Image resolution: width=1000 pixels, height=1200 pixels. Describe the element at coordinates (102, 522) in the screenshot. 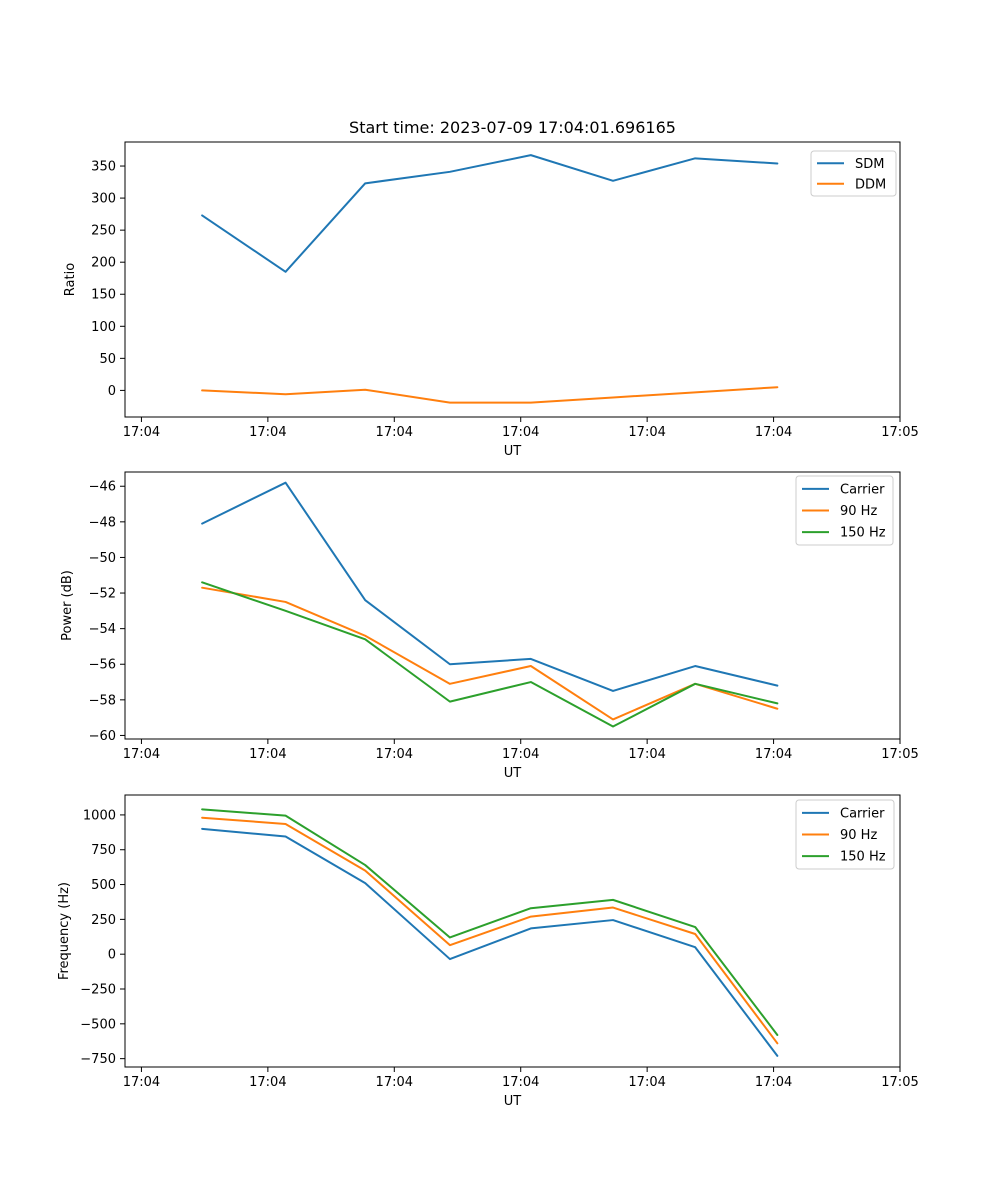

I see `y-tick-label: −48` at that location.